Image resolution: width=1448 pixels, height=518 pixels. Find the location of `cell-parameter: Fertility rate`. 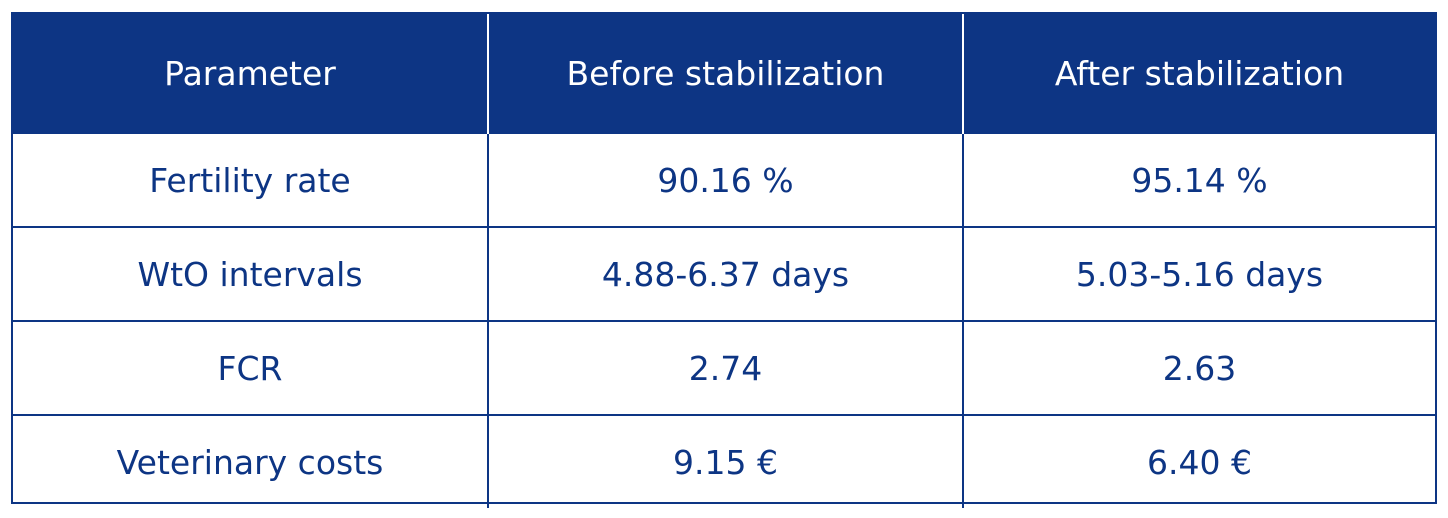

cell-parameter: Fertility rate is located at coordinates (251, 179).